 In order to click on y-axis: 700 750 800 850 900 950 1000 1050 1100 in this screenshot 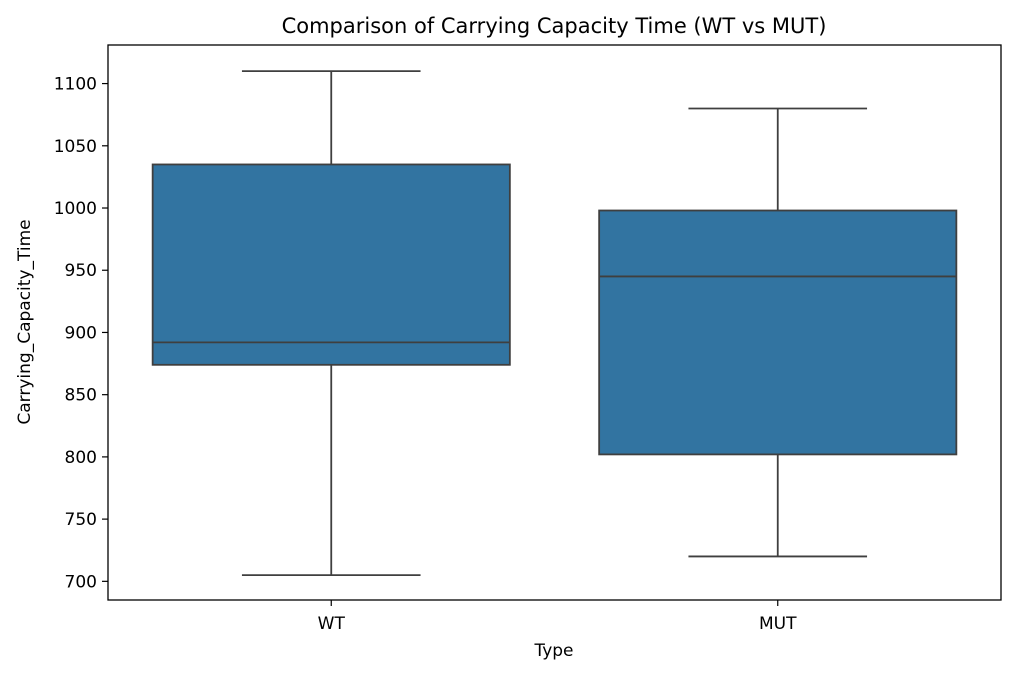, I will do `click(81, 333)`.